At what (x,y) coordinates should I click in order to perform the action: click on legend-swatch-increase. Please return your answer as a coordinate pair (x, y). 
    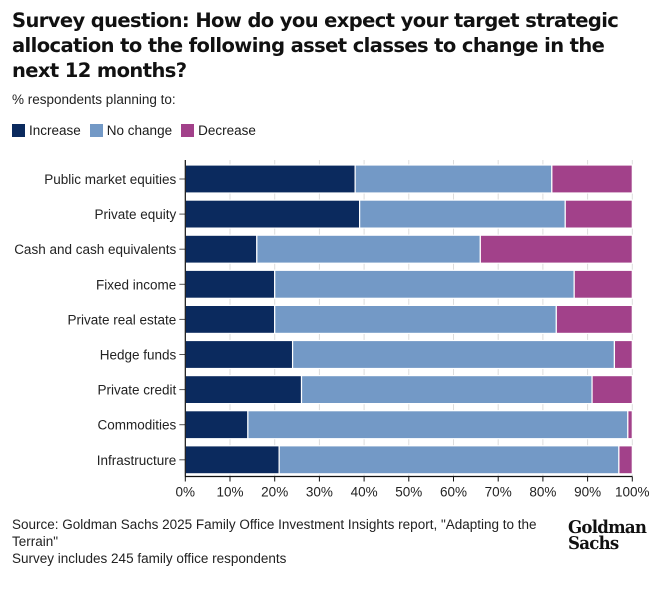
    Looking at the image, I should click on (18, 130).